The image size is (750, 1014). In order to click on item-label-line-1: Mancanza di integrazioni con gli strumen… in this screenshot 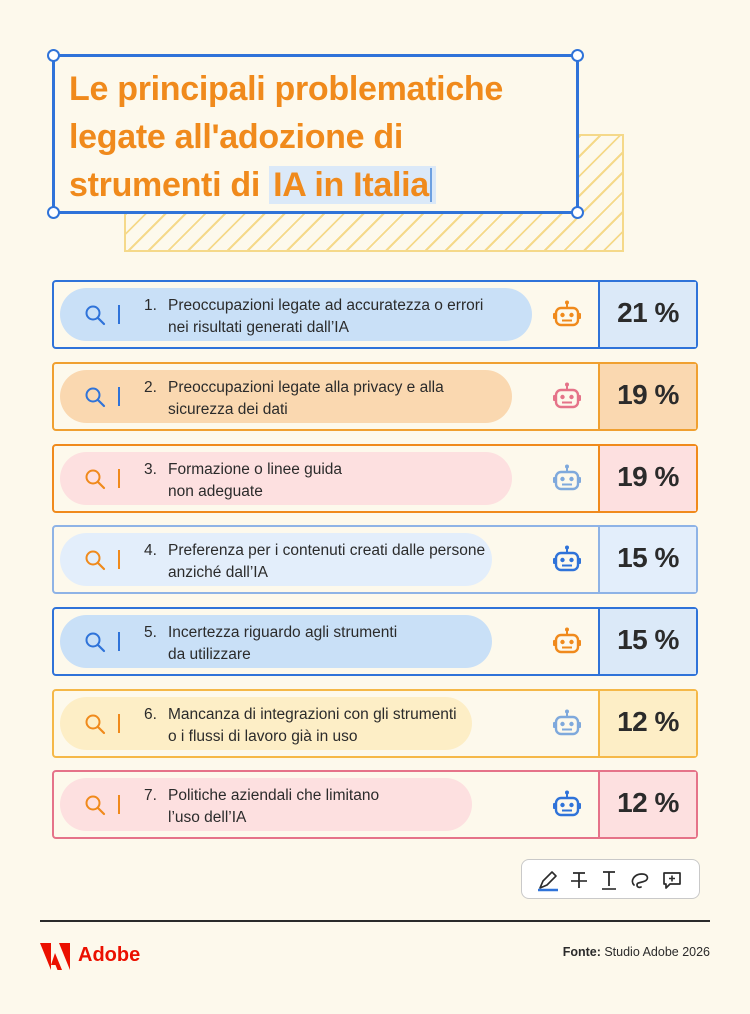, I will do `click(312, 714)`.